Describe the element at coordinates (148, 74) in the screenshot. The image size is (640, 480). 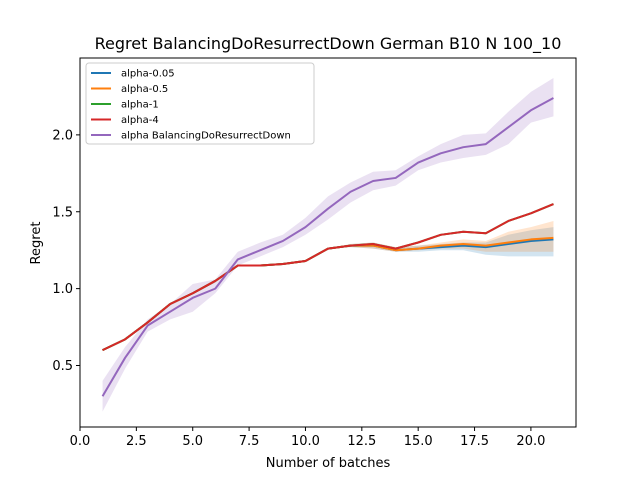
I see `legend-label-0: alpha-0.05` at that location.